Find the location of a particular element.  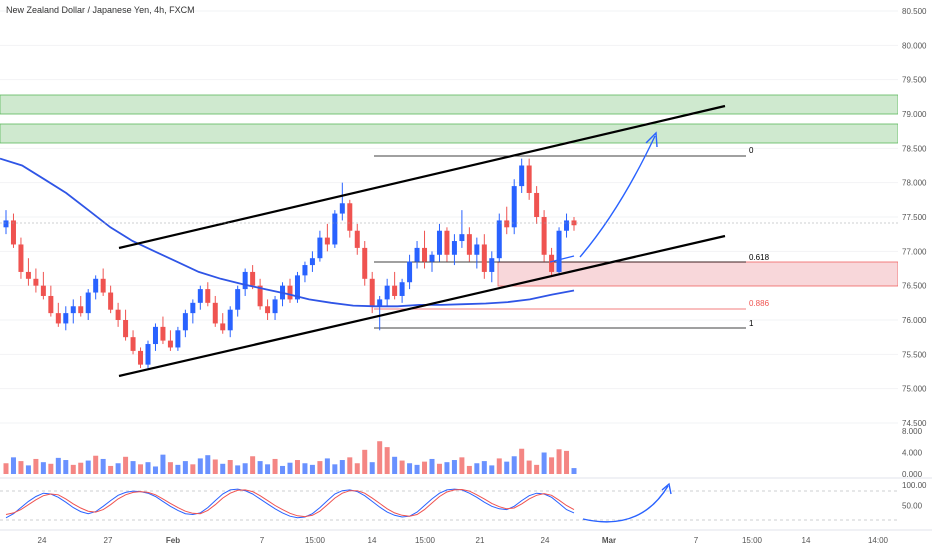

time-tick-label: Feb is located at coordinates (173, 540).